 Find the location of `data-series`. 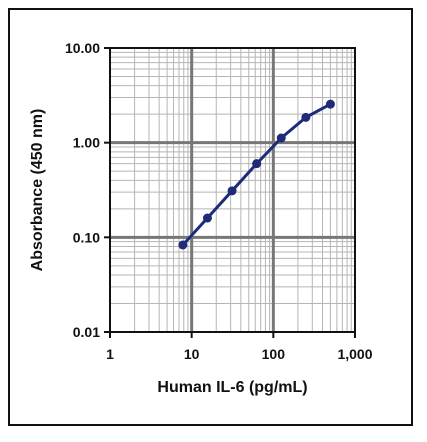

data-series is located at coordinates (256, 174).